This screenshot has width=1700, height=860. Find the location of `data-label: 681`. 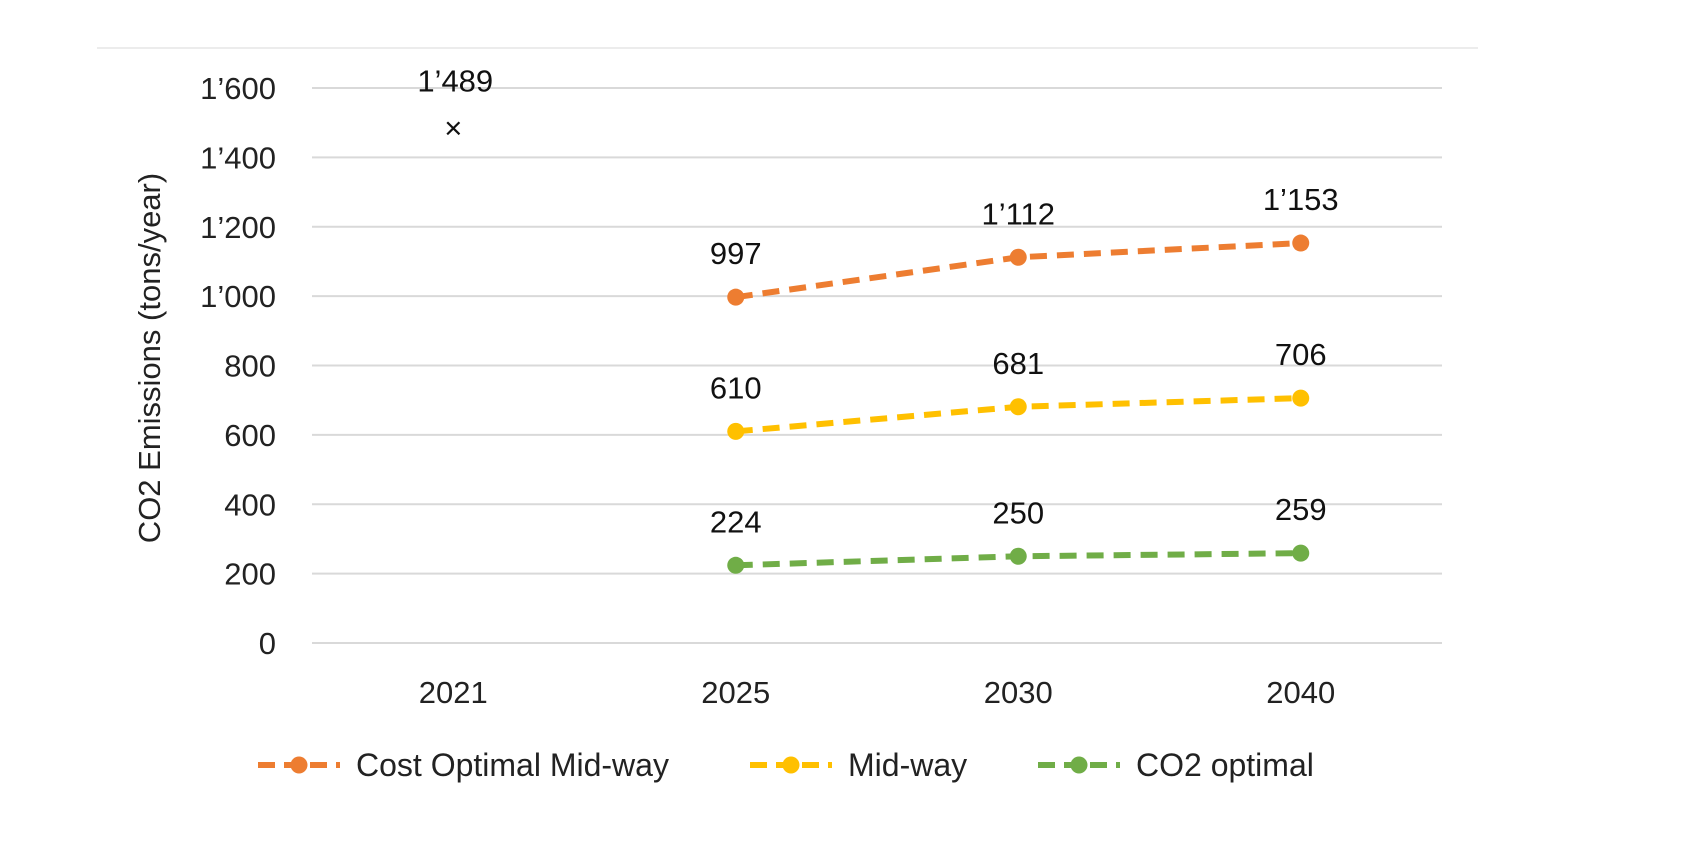

data-label: 681 is located at coordinates (1018, 363).